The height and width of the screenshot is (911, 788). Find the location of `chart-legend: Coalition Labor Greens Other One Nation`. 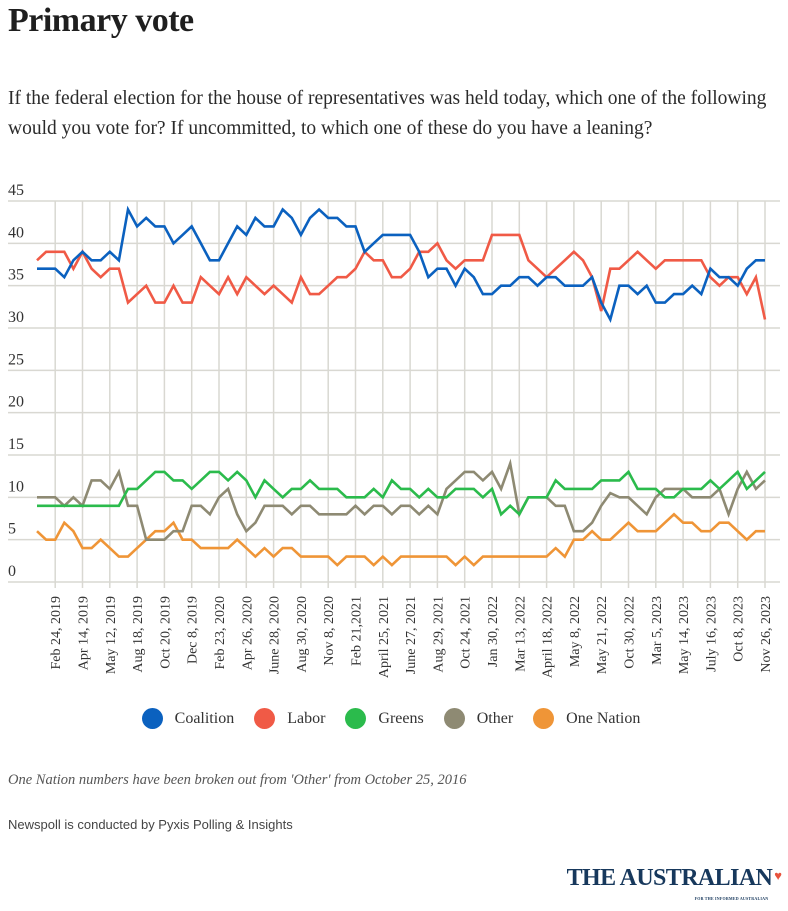

chart-legend: Coalition Labor Greens Other One Nation is located at coordinates (394, 718).